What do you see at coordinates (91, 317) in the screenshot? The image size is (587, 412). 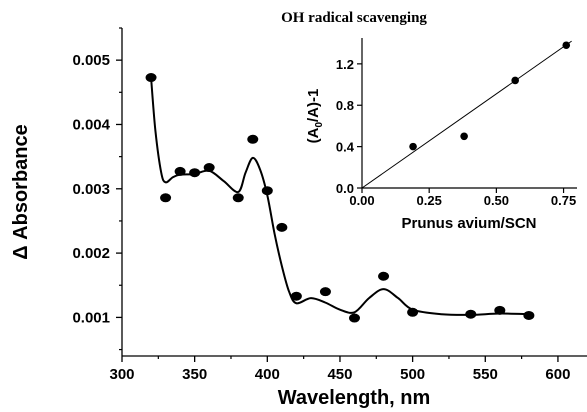 I see `y-tick-label: 0.001` at bounding box center [91, 317].